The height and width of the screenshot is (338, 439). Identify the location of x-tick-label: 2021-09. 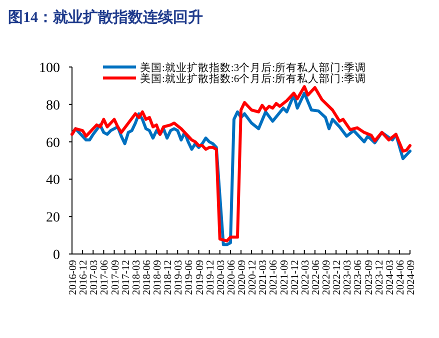
(284, 277).